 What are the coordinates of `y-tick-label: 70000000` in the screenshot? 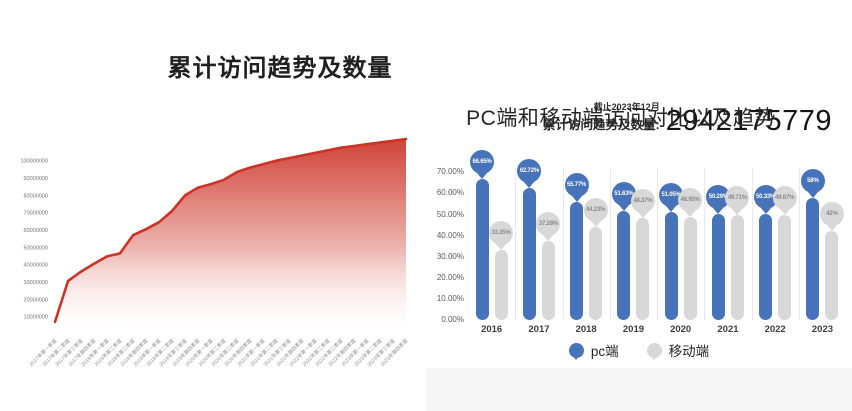 It's located at (36, 214).